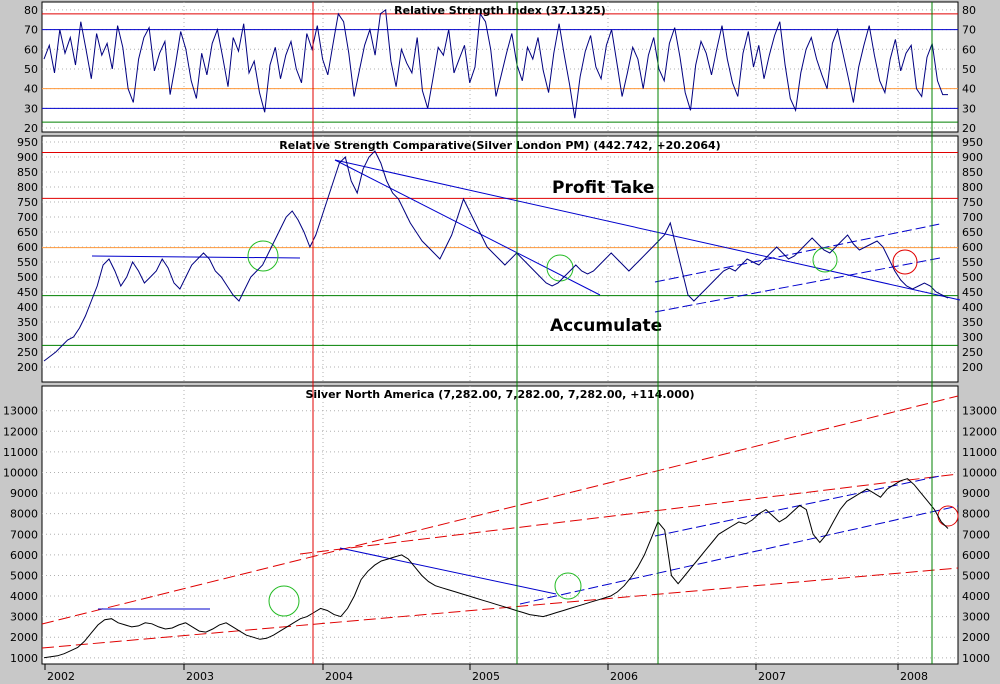 The height and width of the screenshot is (684, 1000). Describe the element at coordinates (31, 108) in the screenshot. I see `y-tick-label: 30` at that location.